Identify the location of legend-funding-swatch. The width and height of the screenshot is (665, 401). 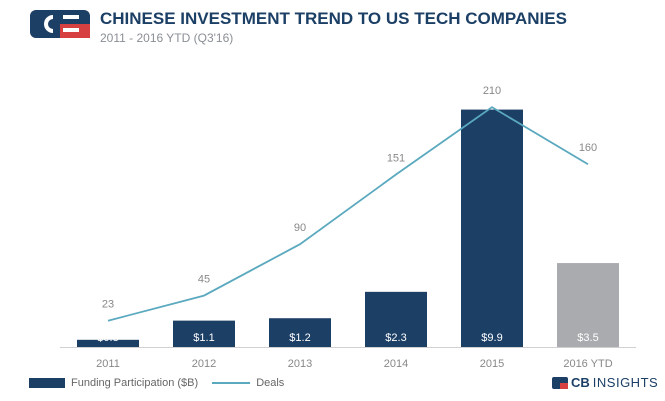
(47, 383).